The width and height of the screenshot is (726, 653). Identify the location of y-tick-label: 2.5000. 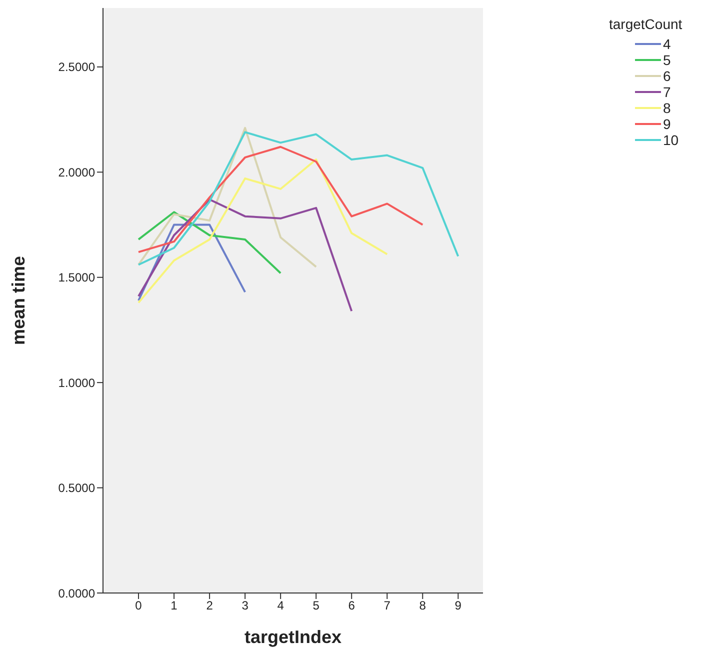
(77, 67).